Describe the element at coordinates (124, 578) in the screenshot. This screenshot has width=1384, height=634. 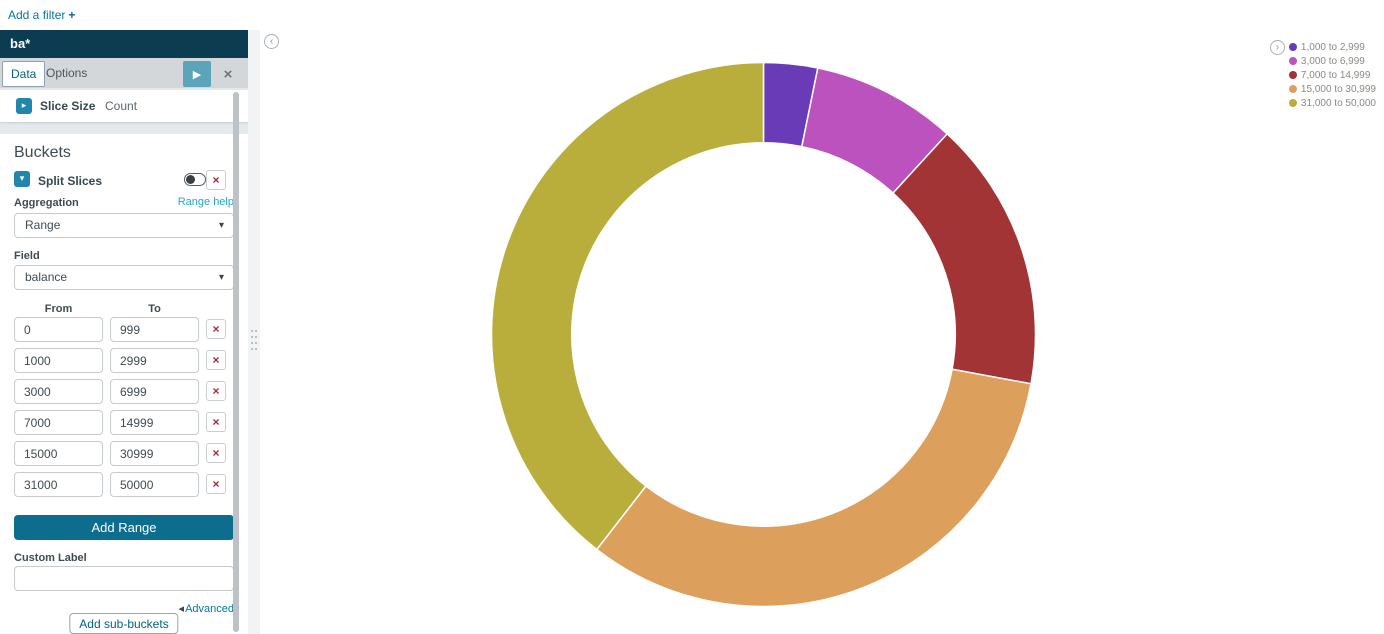
I see `custom-label-input` at that location.